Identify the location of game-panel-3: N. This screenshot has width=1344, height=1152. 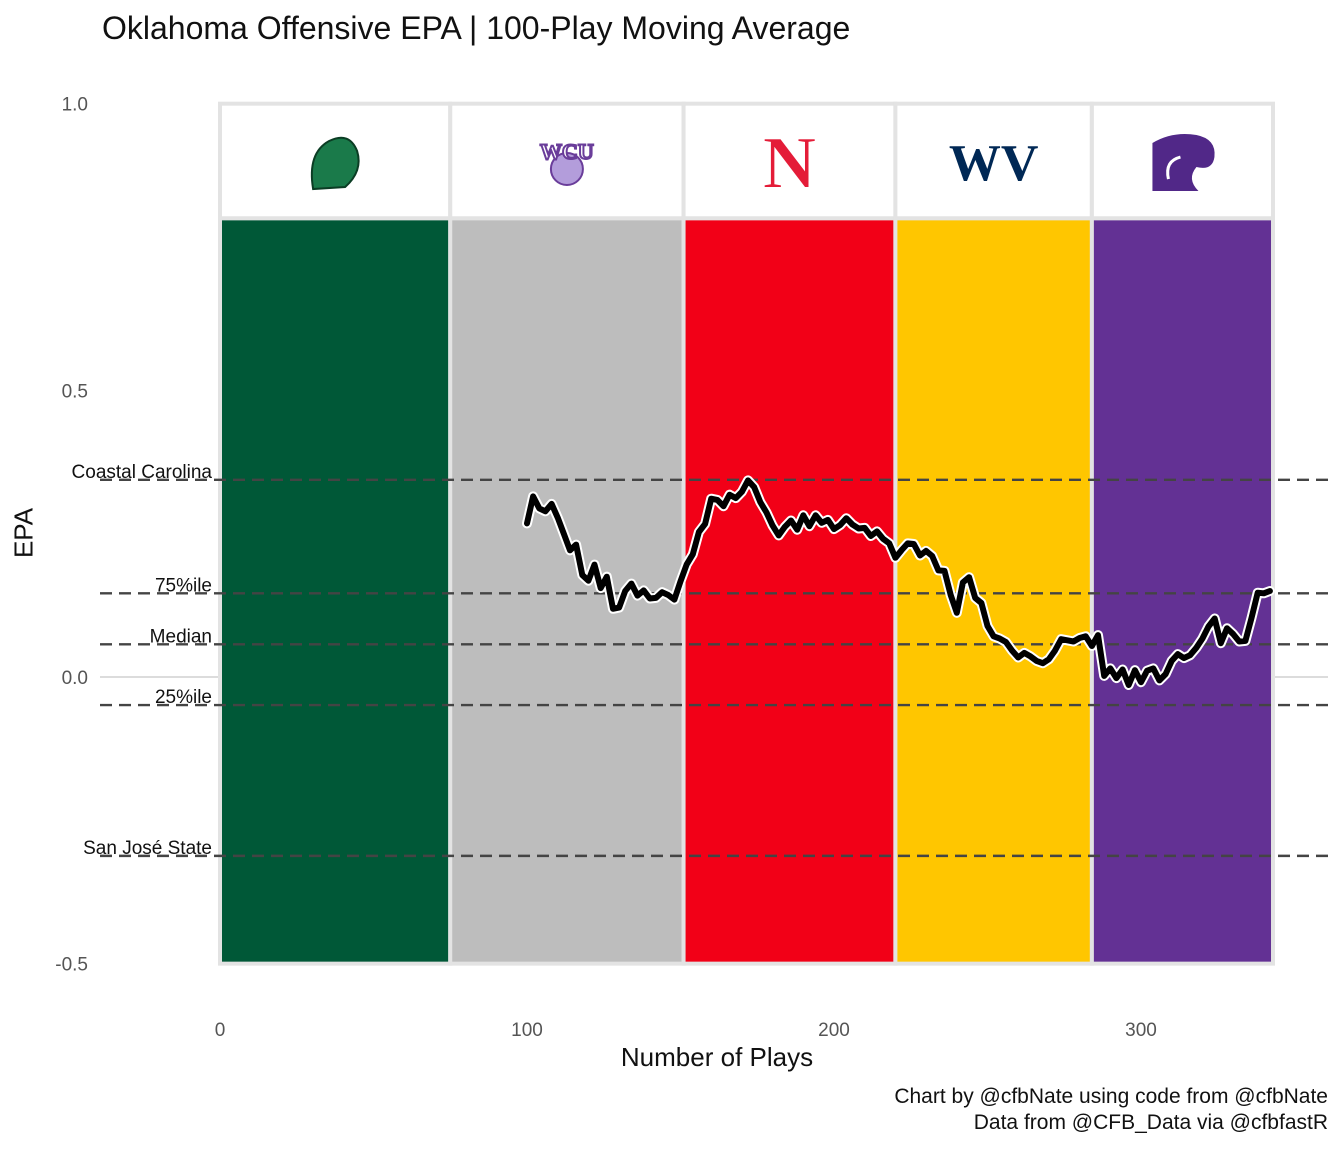
(789, 533).